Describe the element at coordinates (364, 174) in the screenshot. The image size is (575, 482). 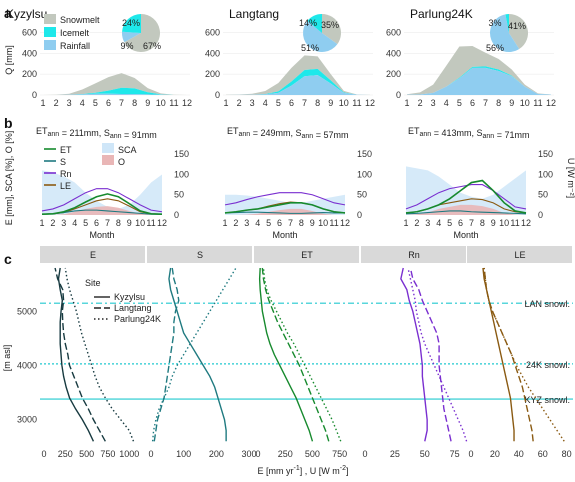
I see `y-tick-label: 100` at that location.